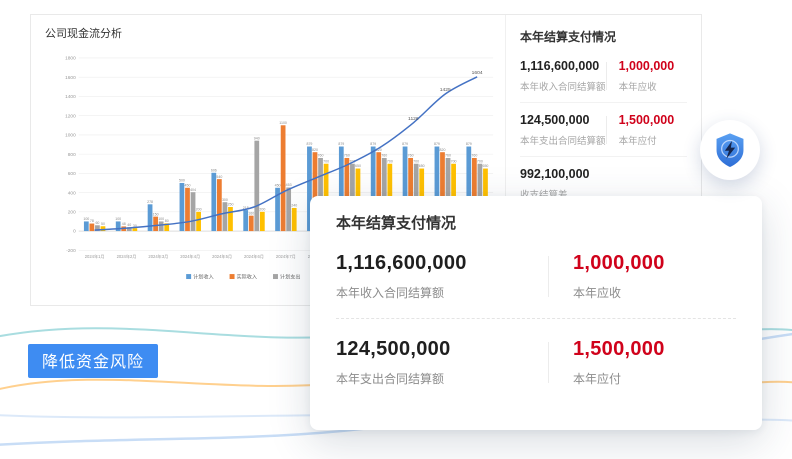 This screenshot has width=792, height=459. I want to click on bar-label: 218, so click(246, 208).